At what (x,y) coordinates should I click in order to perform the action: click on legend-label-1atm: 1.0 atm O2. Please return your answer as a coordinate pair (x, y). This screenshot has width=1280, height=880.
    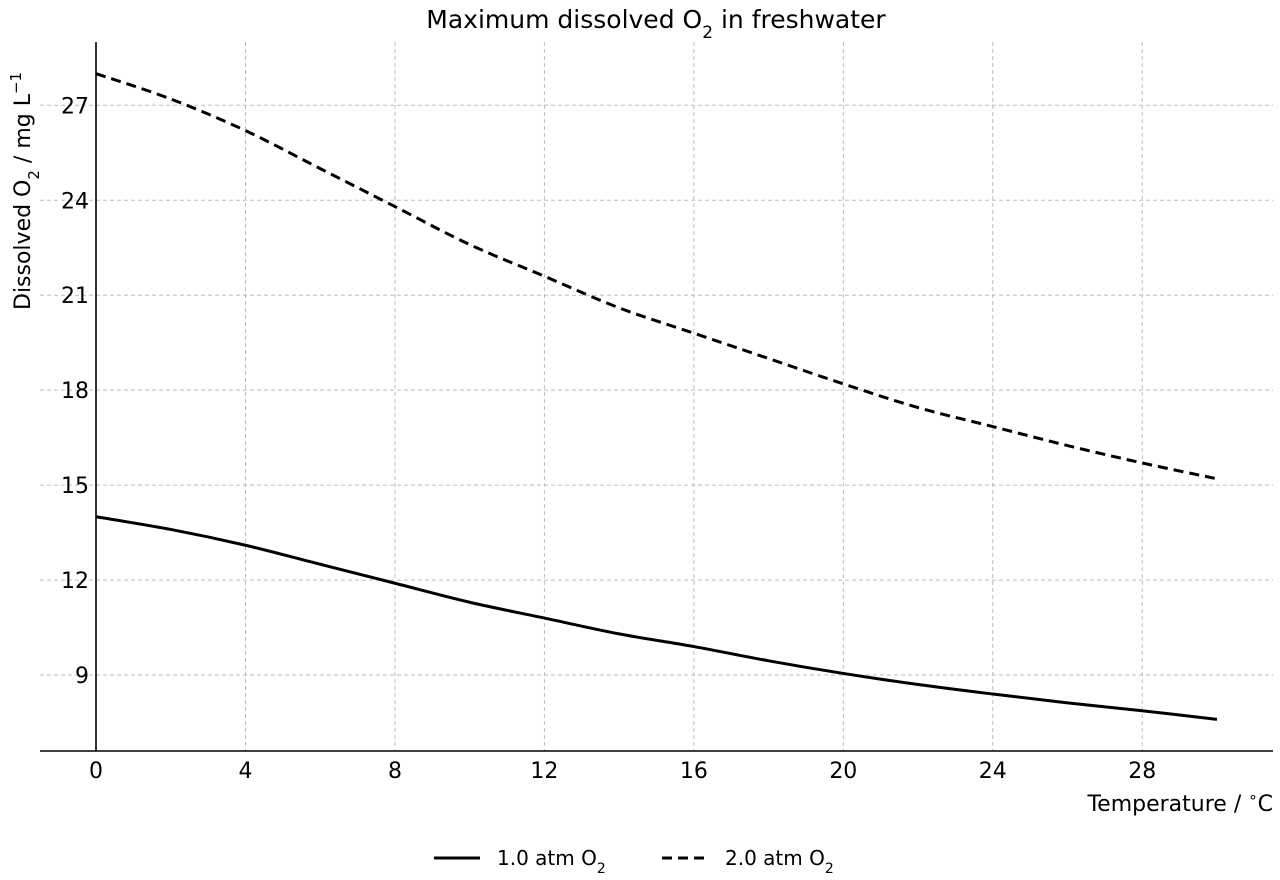
    Looking at the image, I should click on (551, 861).